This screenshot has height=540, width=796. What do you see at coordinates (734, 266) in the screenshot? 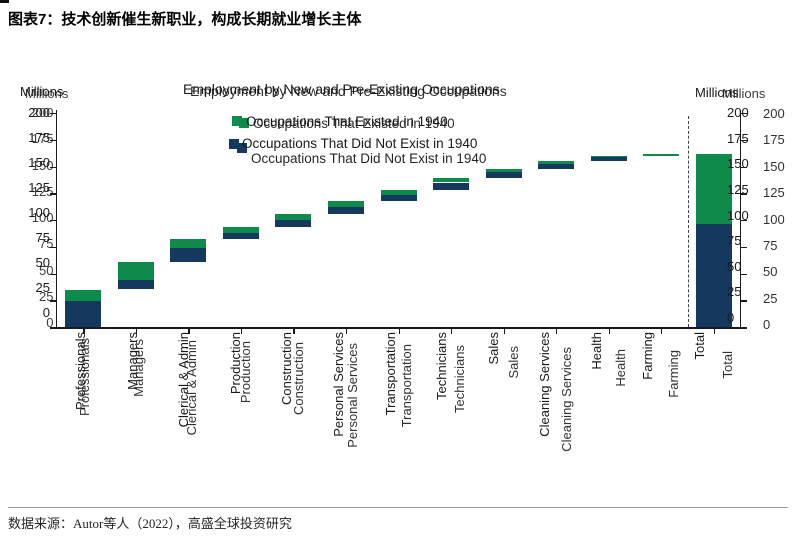
I see `y-tick-label-right: 50` at bounding box center [734, 266].